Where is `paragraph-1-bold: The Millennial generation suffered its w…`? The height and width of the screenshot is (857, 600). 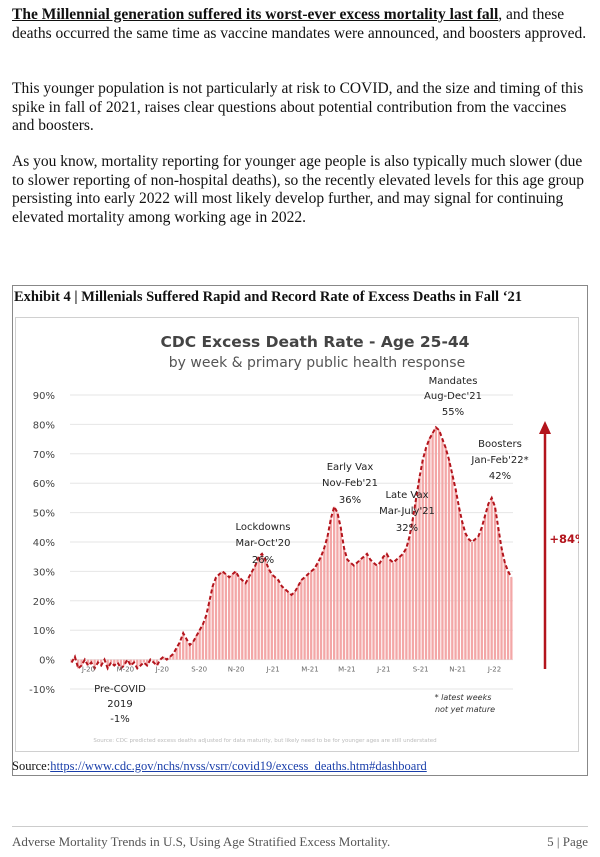
paragraph-1-bold: The Millennial generation suffered its w… is located at coordinates (255, 14).